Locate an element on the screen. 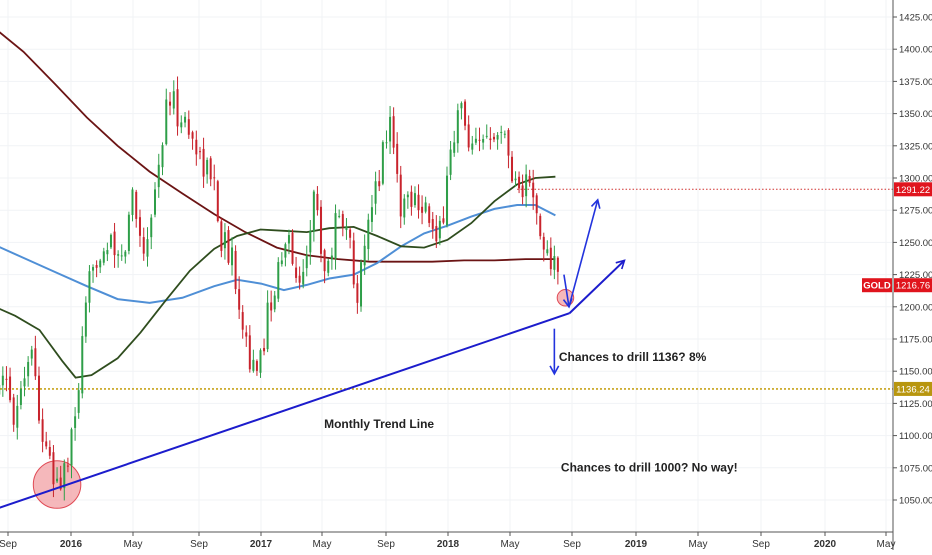  y-tick-label: 1425.00 is located at coordinates (915, 18).